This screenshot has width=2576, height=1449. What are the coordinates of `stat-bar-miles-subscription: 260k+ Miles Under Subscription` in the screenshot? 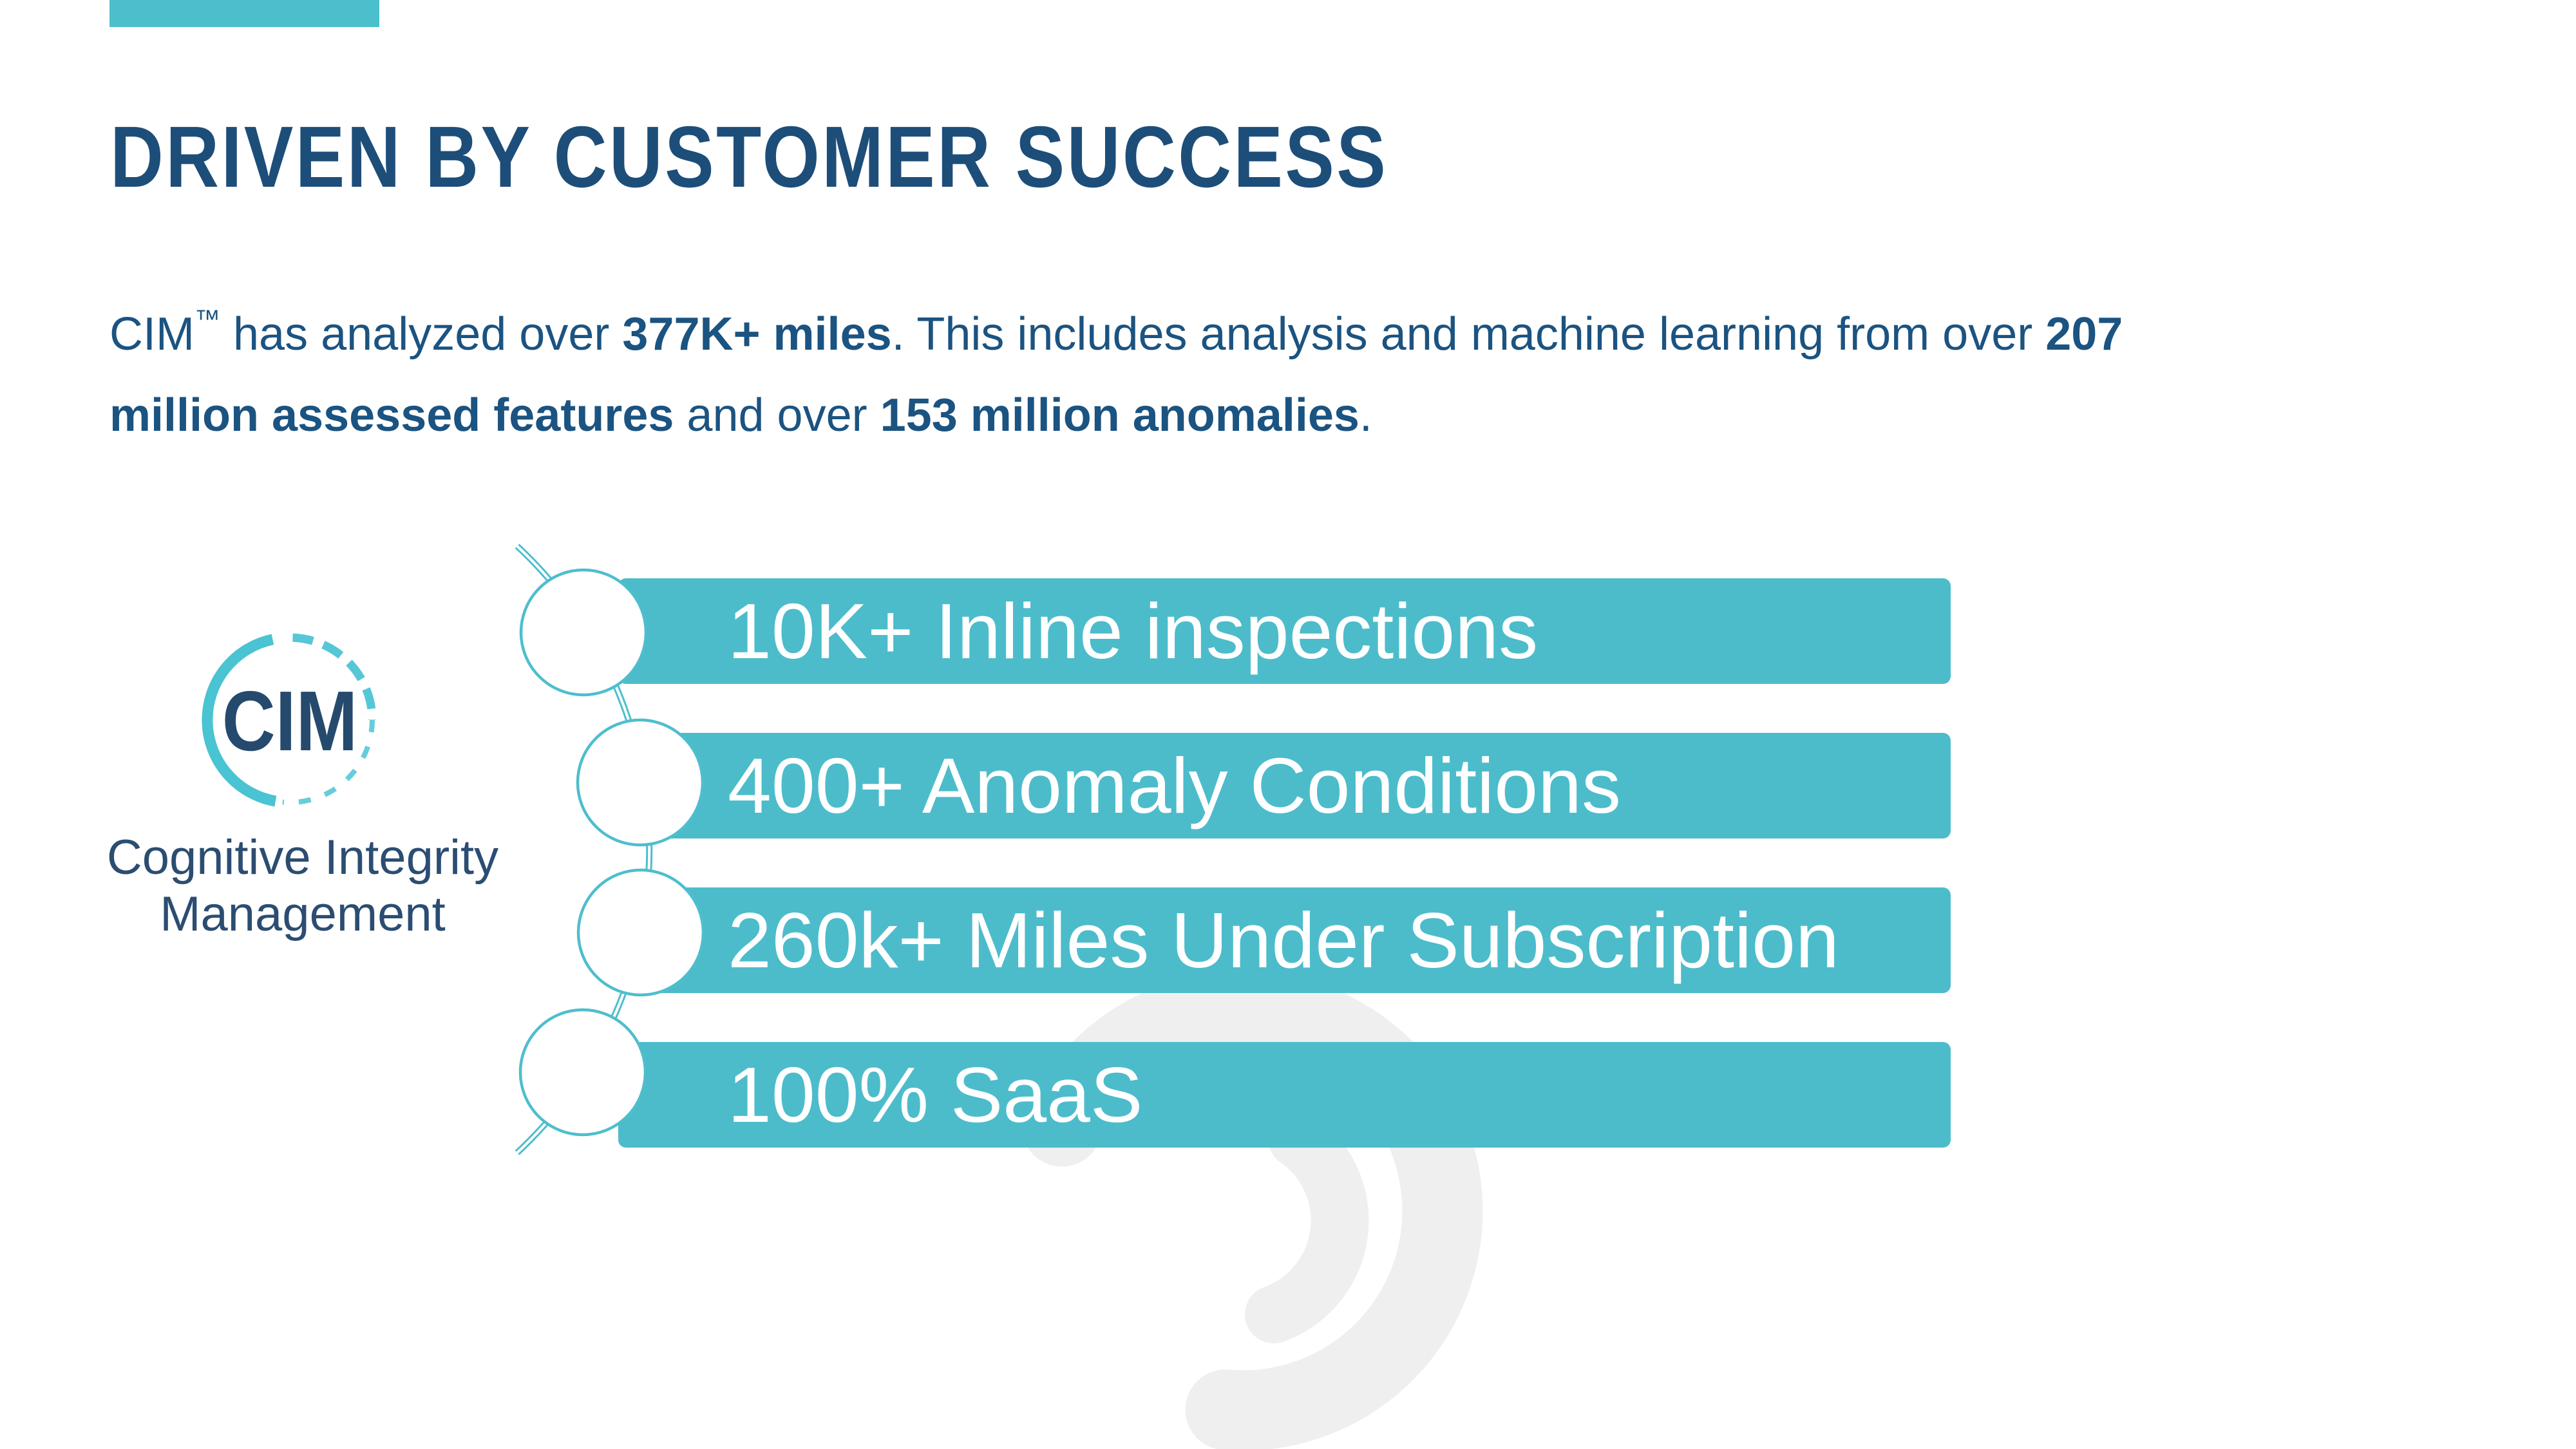 It's located at (1285, 940).